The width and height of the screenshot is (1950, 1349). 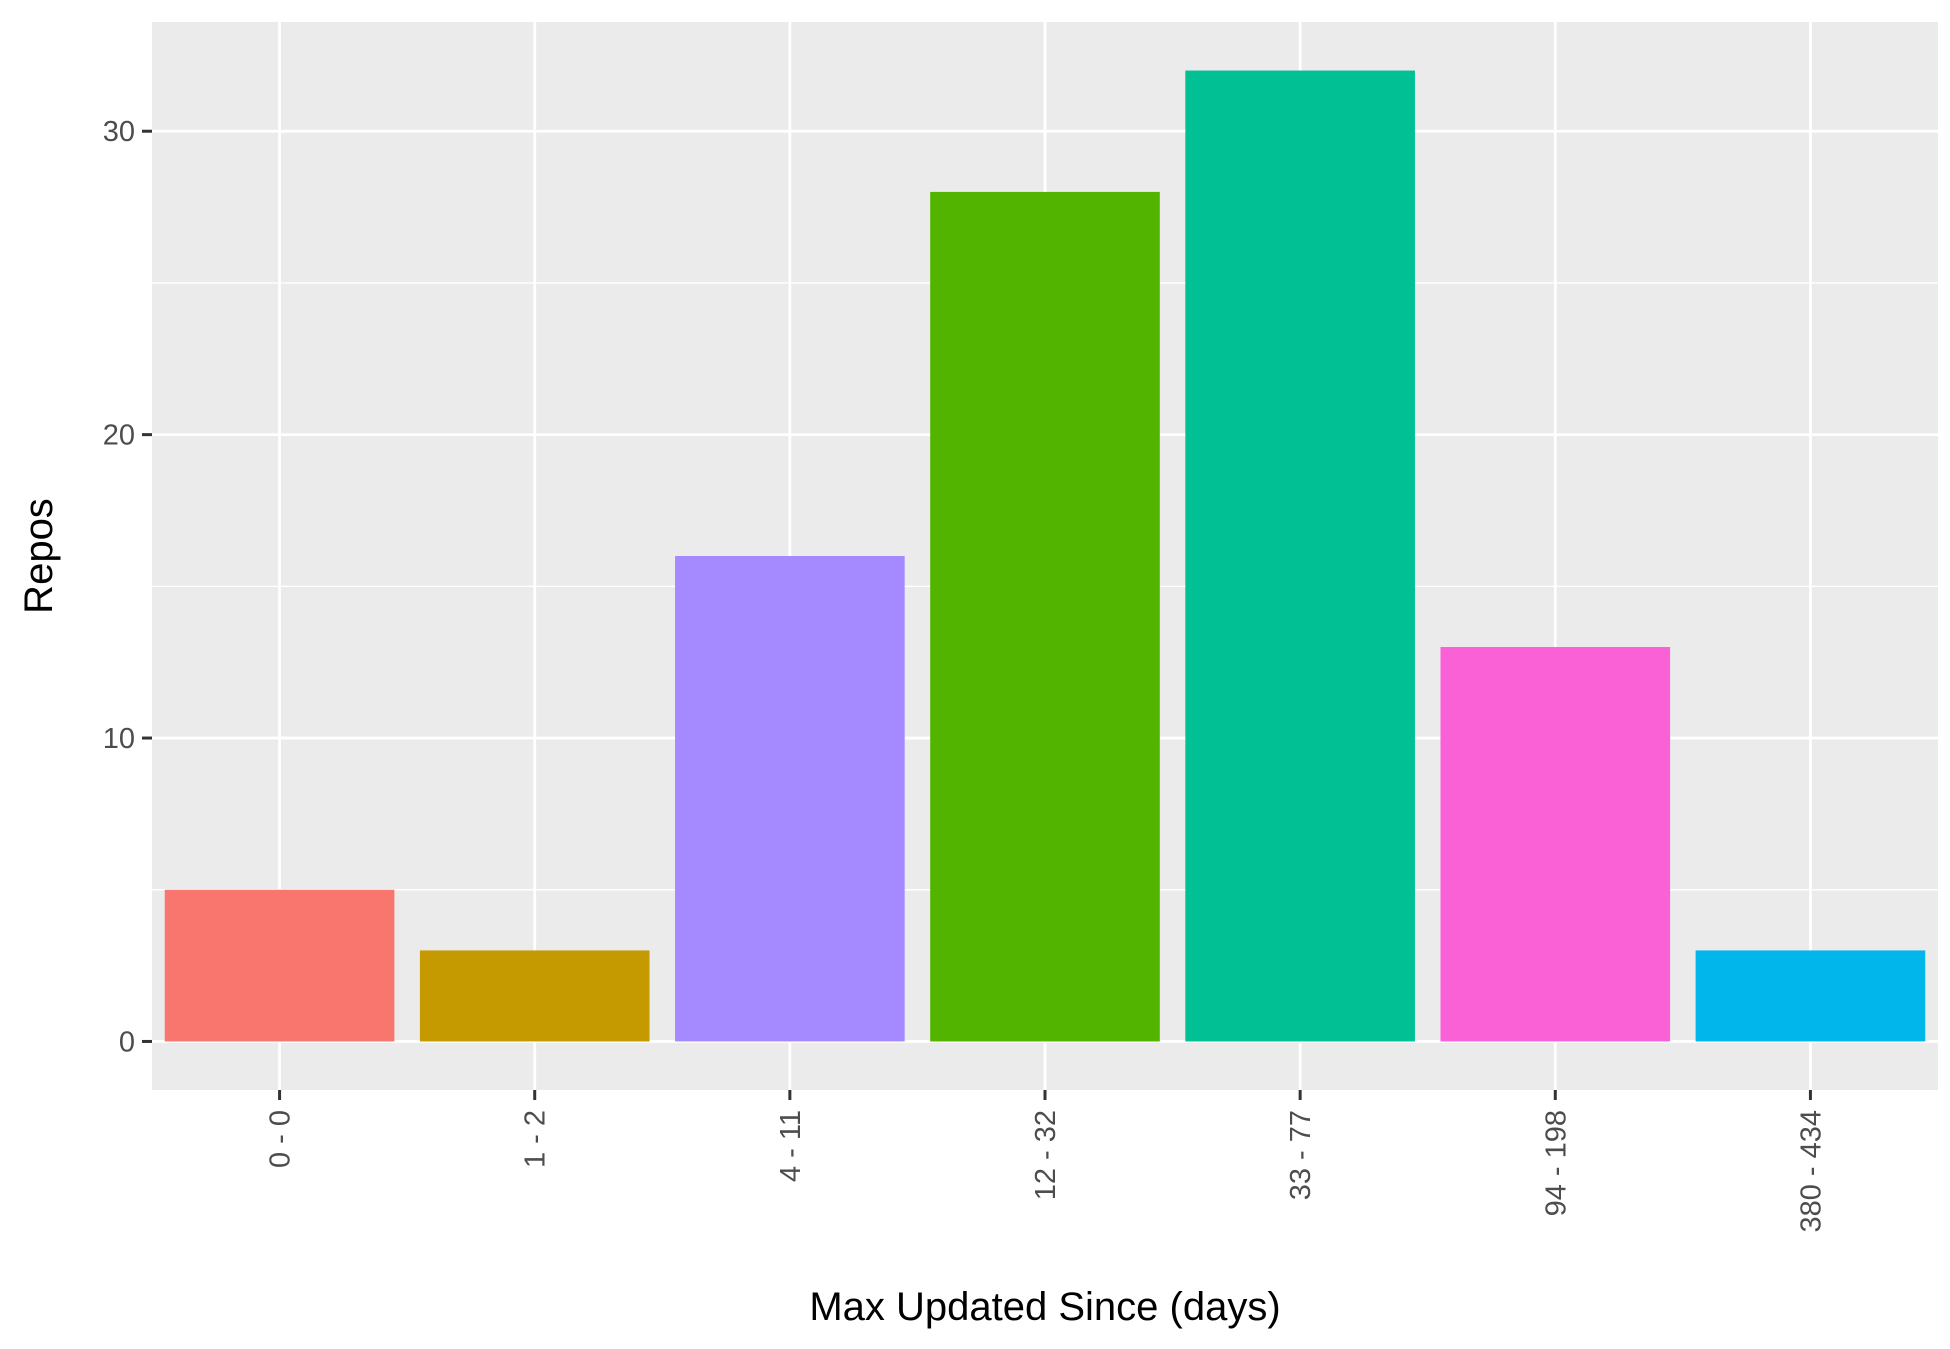 What do you see at coordinates (1811, 1171) in the screenshot?
I see `x-tick-label: 380 - 434` at bounding box center [1811, 1171].